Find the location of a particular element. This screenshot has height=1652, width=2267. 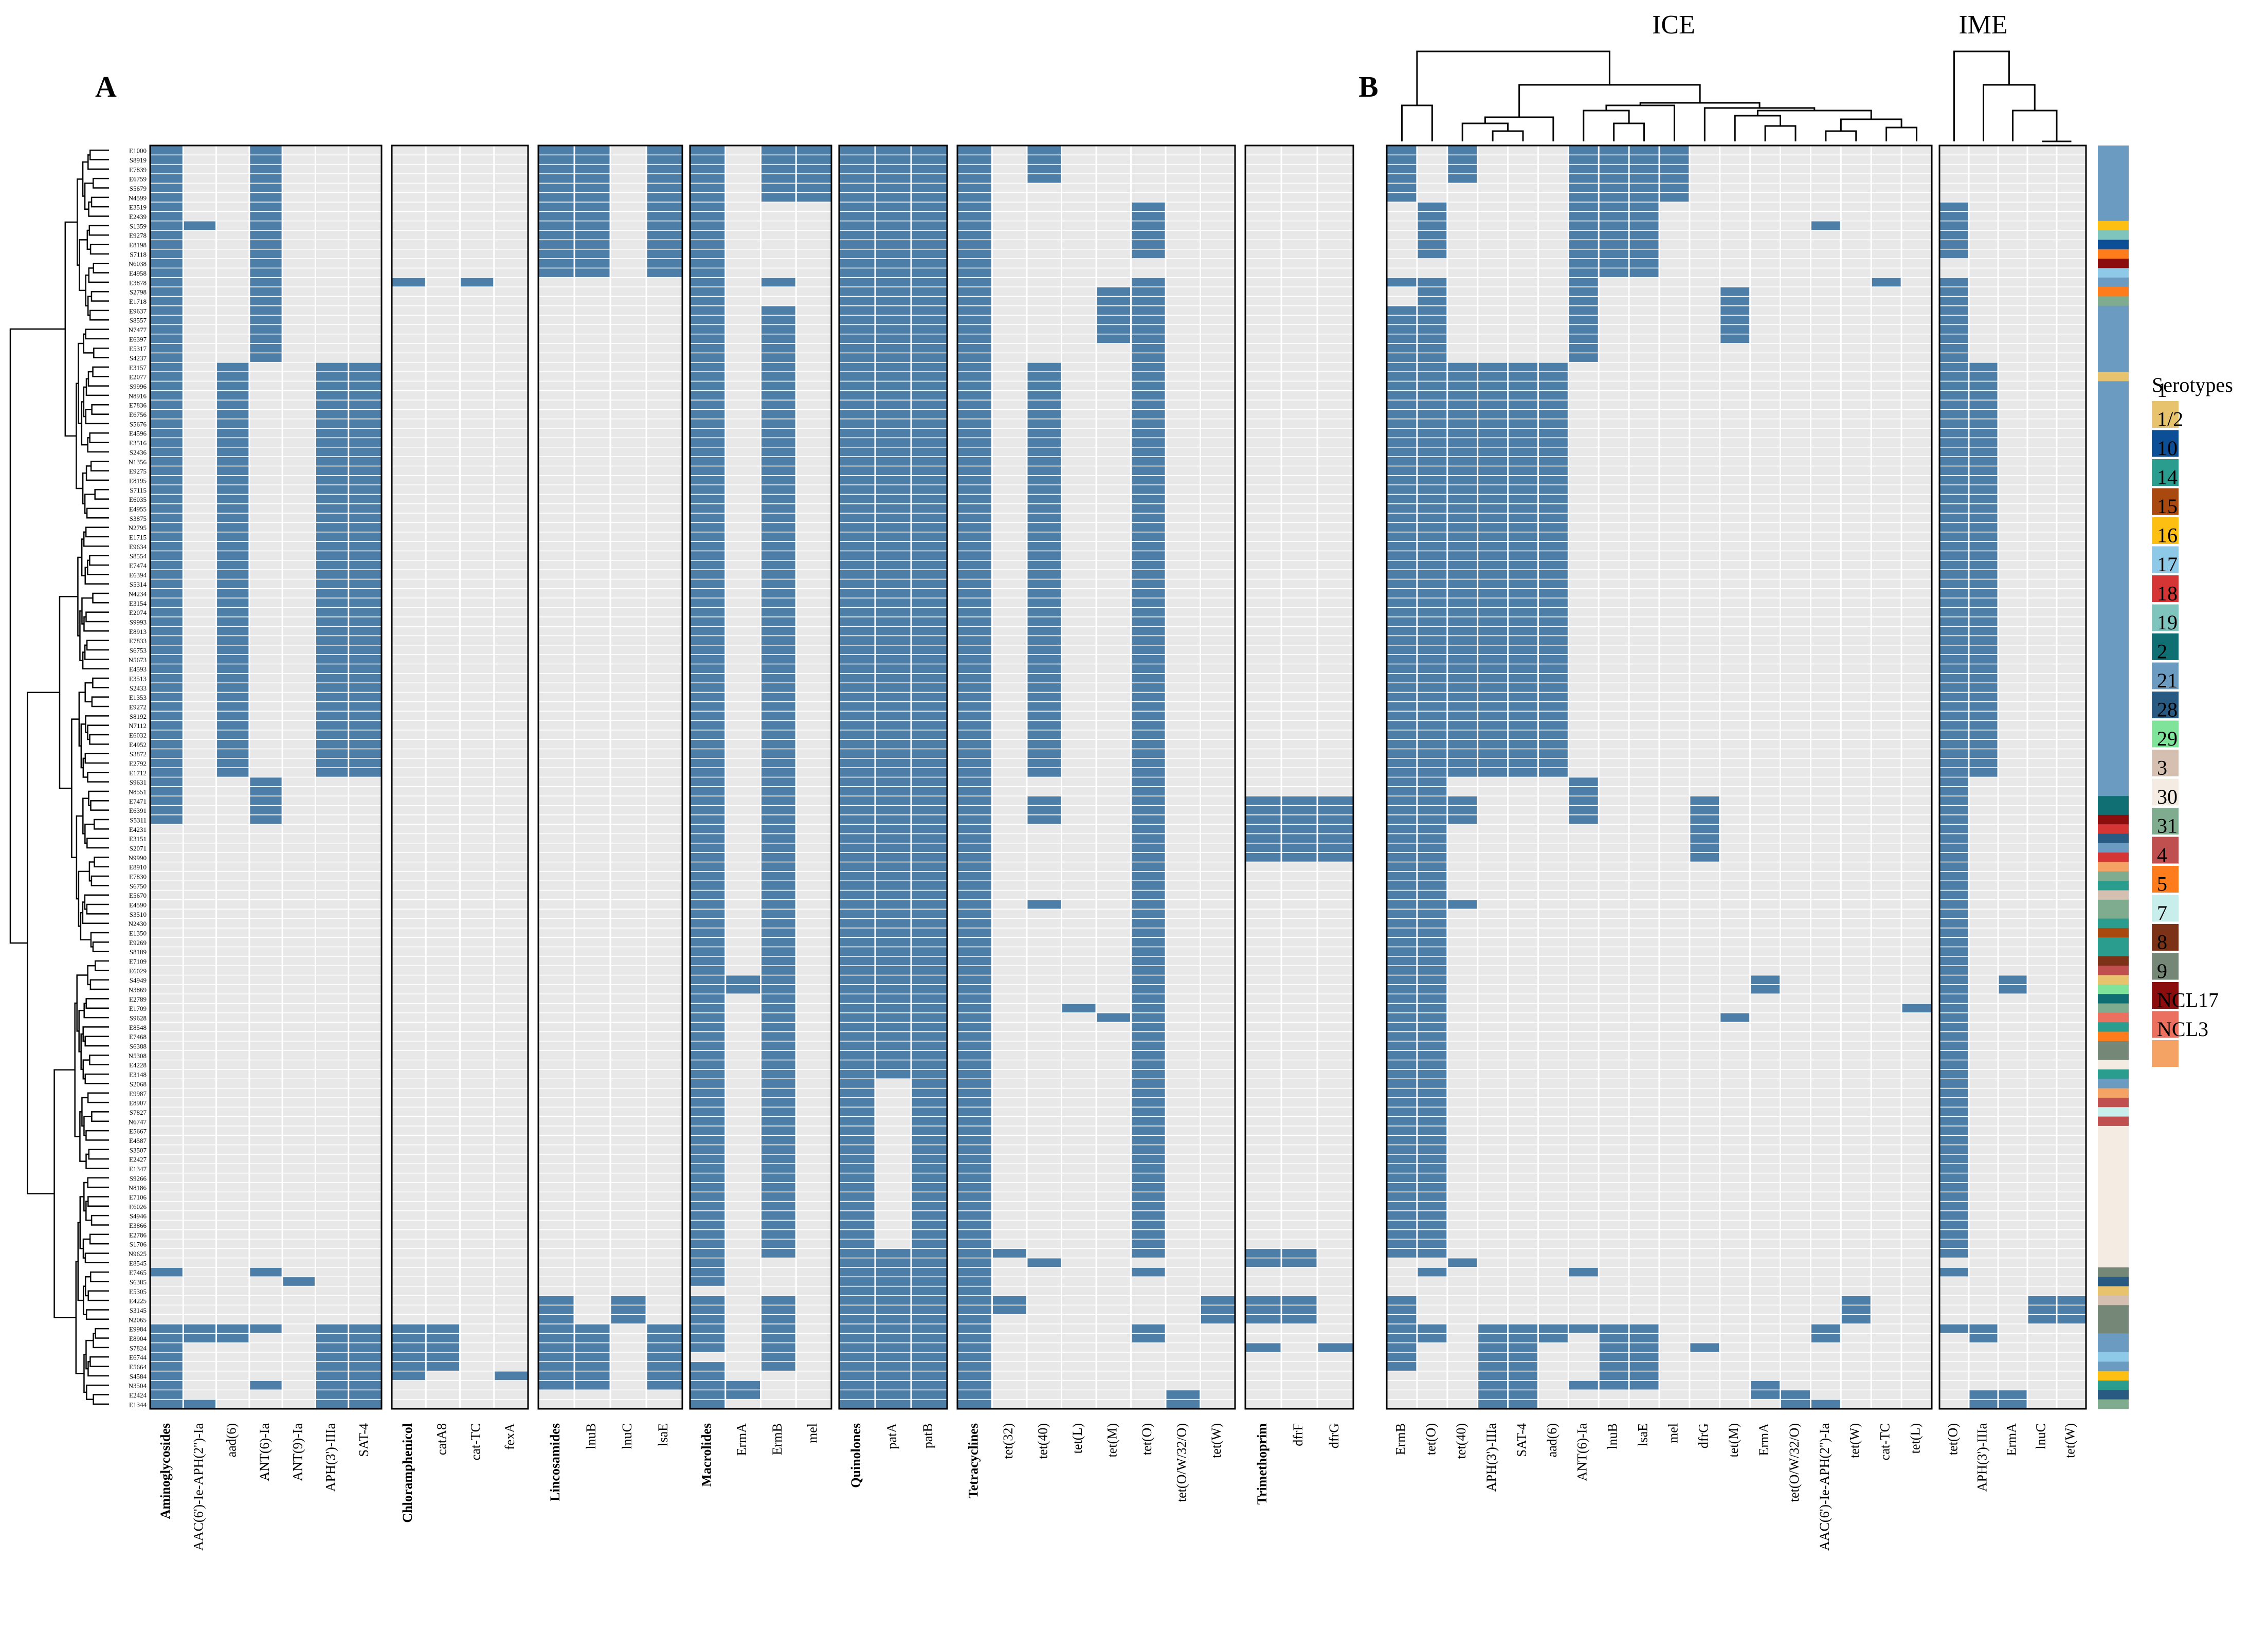

isolate-label: S3510 is located at coordinates (138, 914).